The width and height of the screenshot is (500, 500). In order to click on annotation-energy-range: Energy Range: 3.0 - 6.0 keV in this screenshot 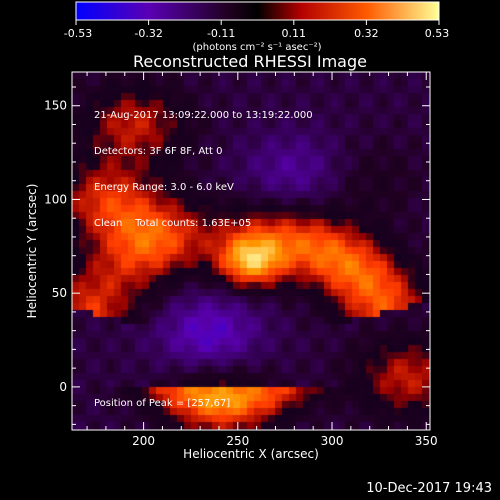, I will do `click(164, 187)`.